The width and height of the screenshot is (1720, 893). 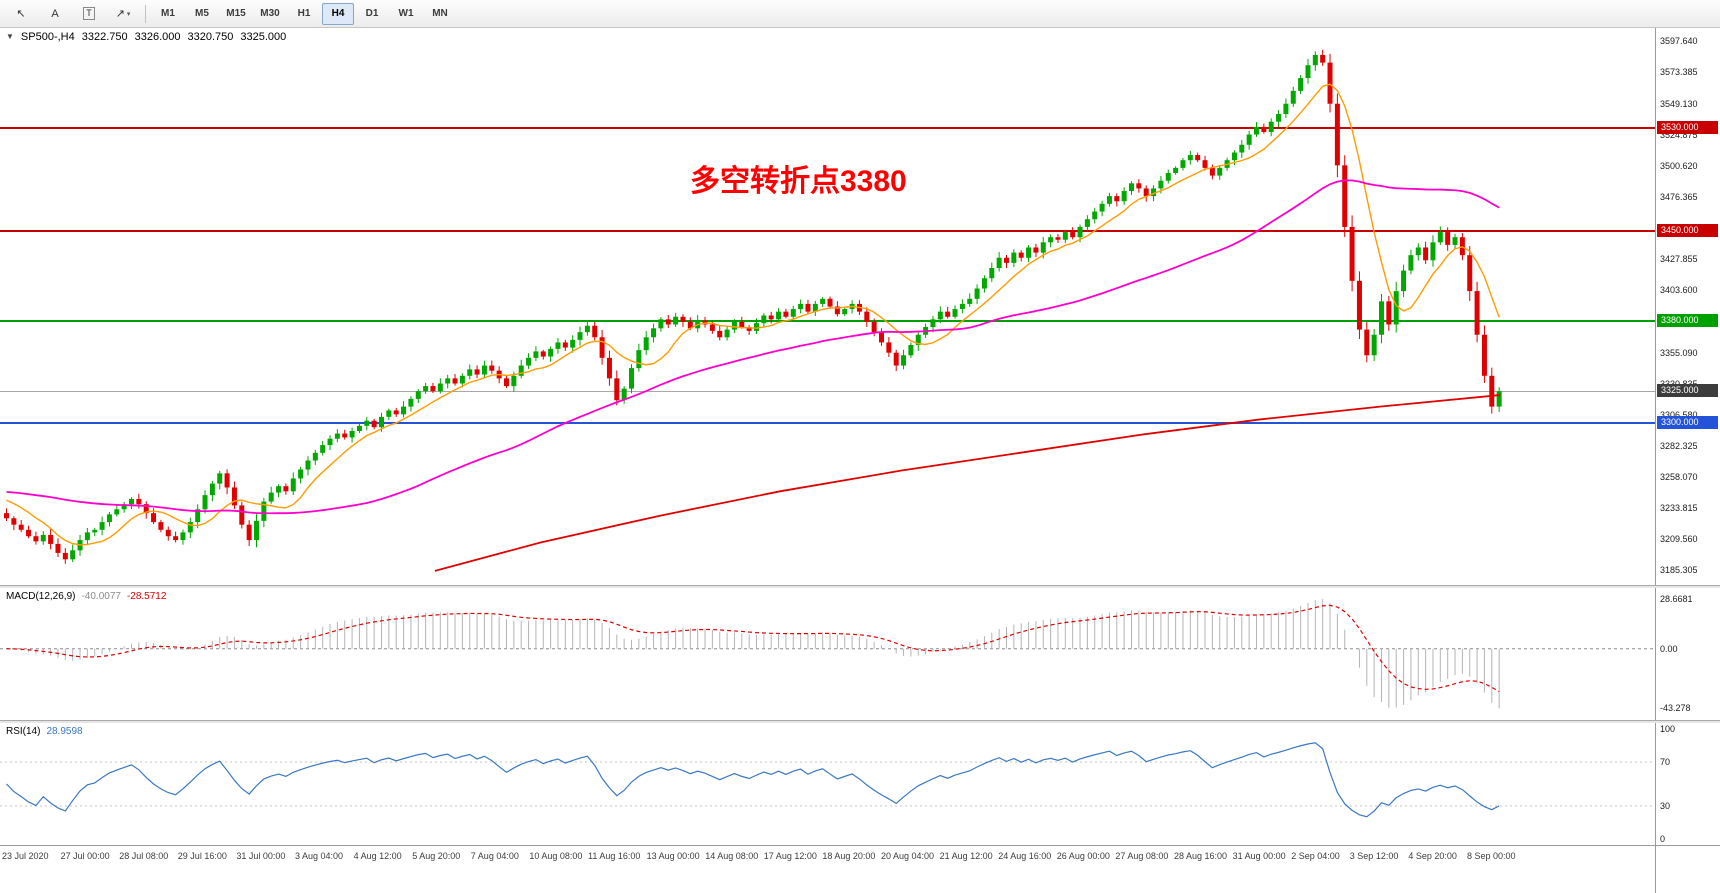 I want to click on rsi-title: RSI(14), so click(x=23, y=731).